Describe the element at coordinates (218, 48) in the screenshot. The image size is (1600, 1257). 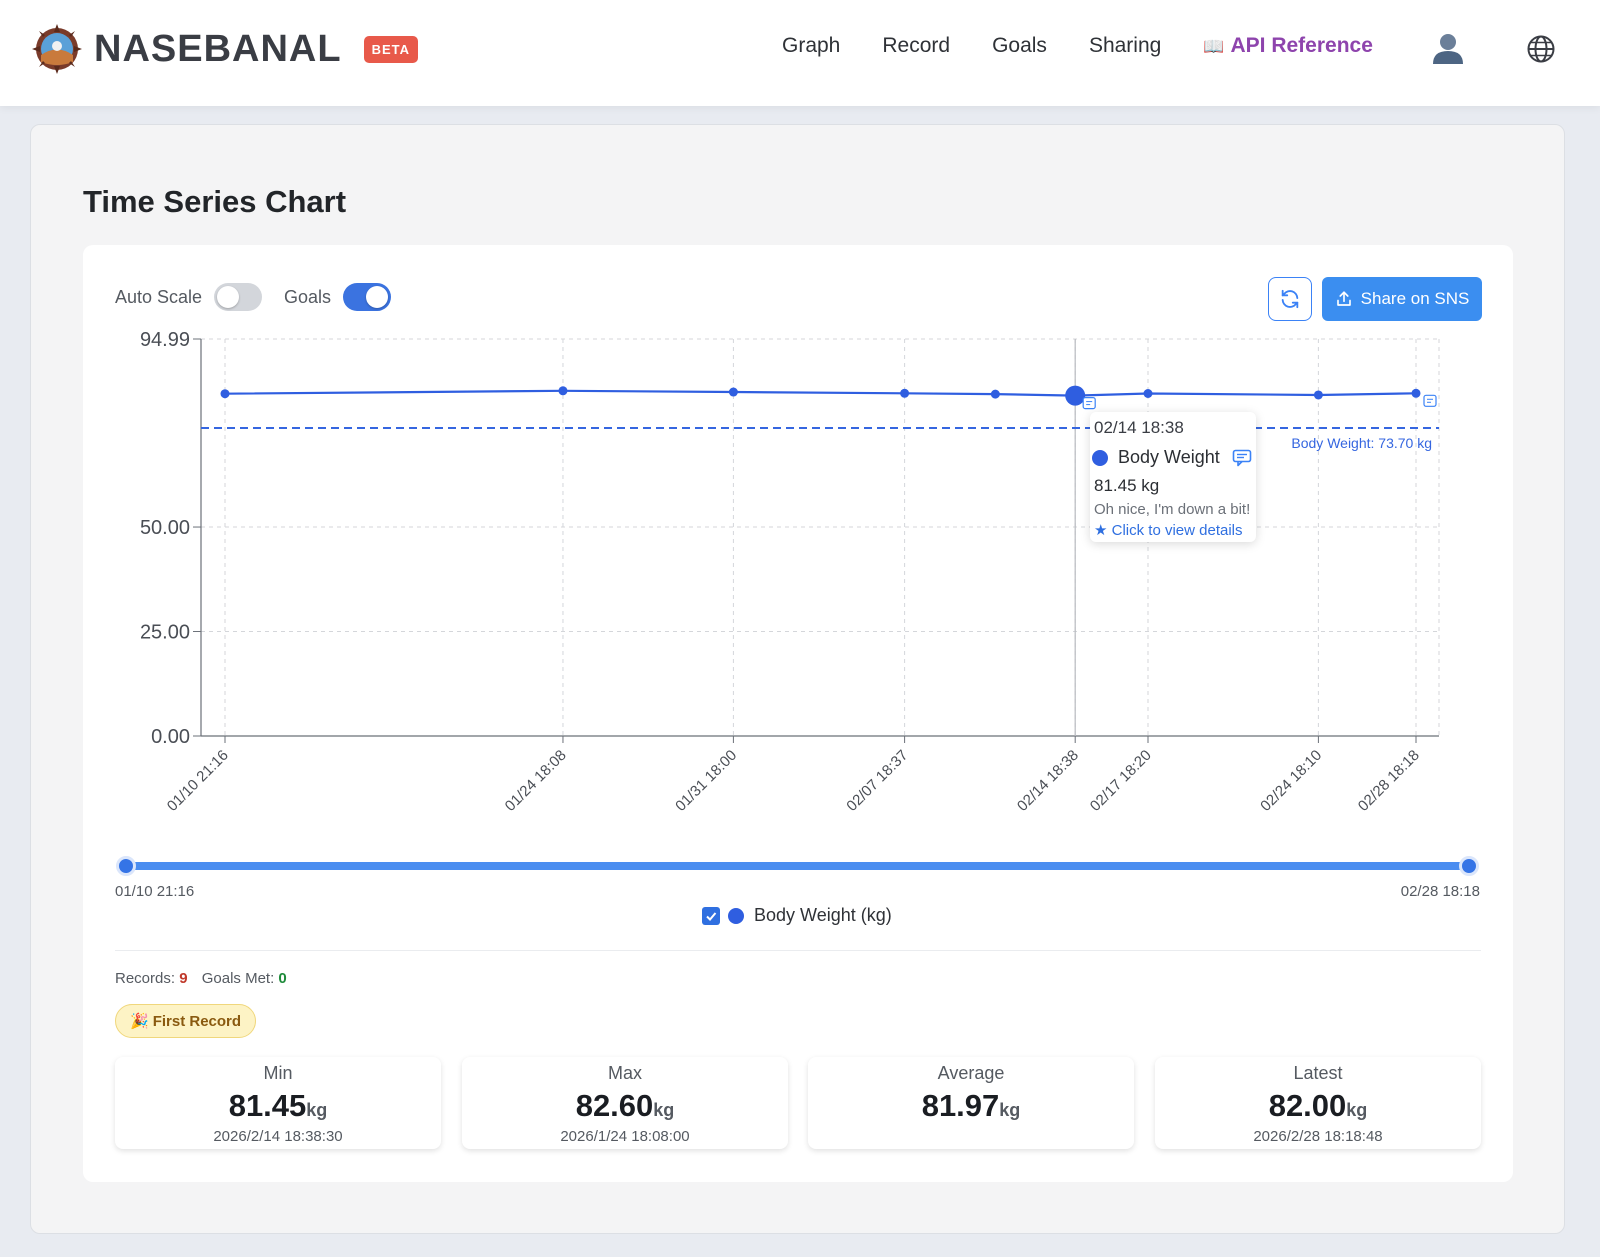
I see `brand-name: NASEBANAL` at that location.